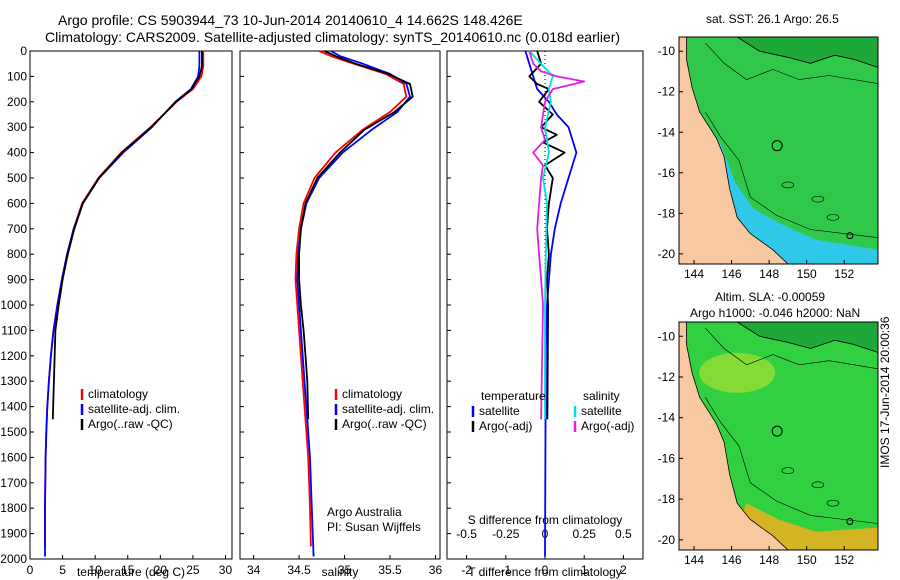  Describe the element at coordinates (667, 336) in the screenshot. I see `sla-map-lat-tick-label: -10` at that location.